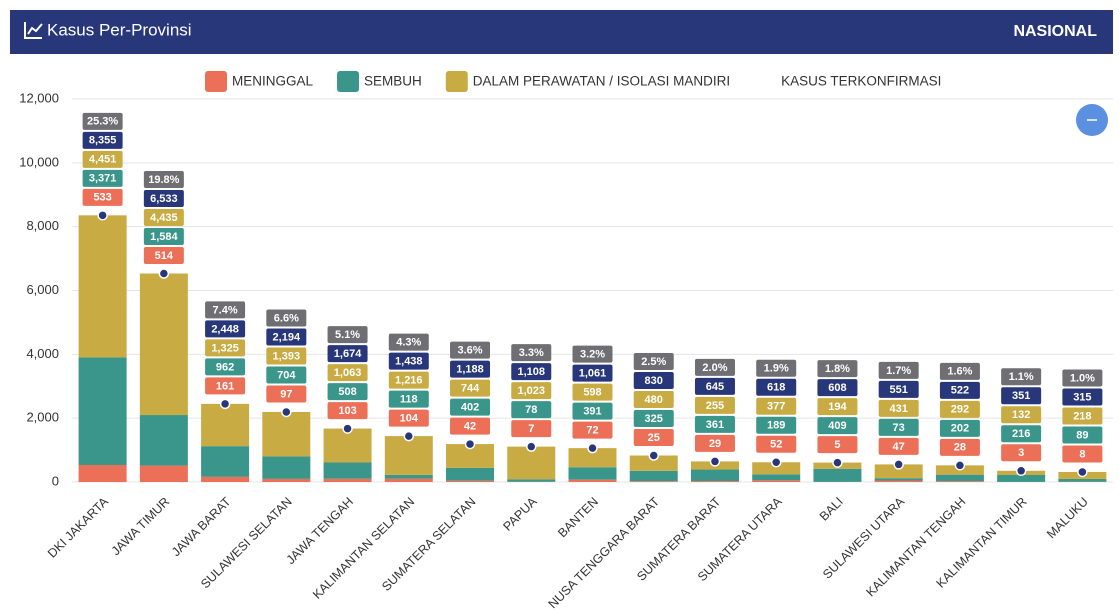 The height and width of the screenshot is (611, 1119). I want to click on value-label: 514, so click(164, 256).